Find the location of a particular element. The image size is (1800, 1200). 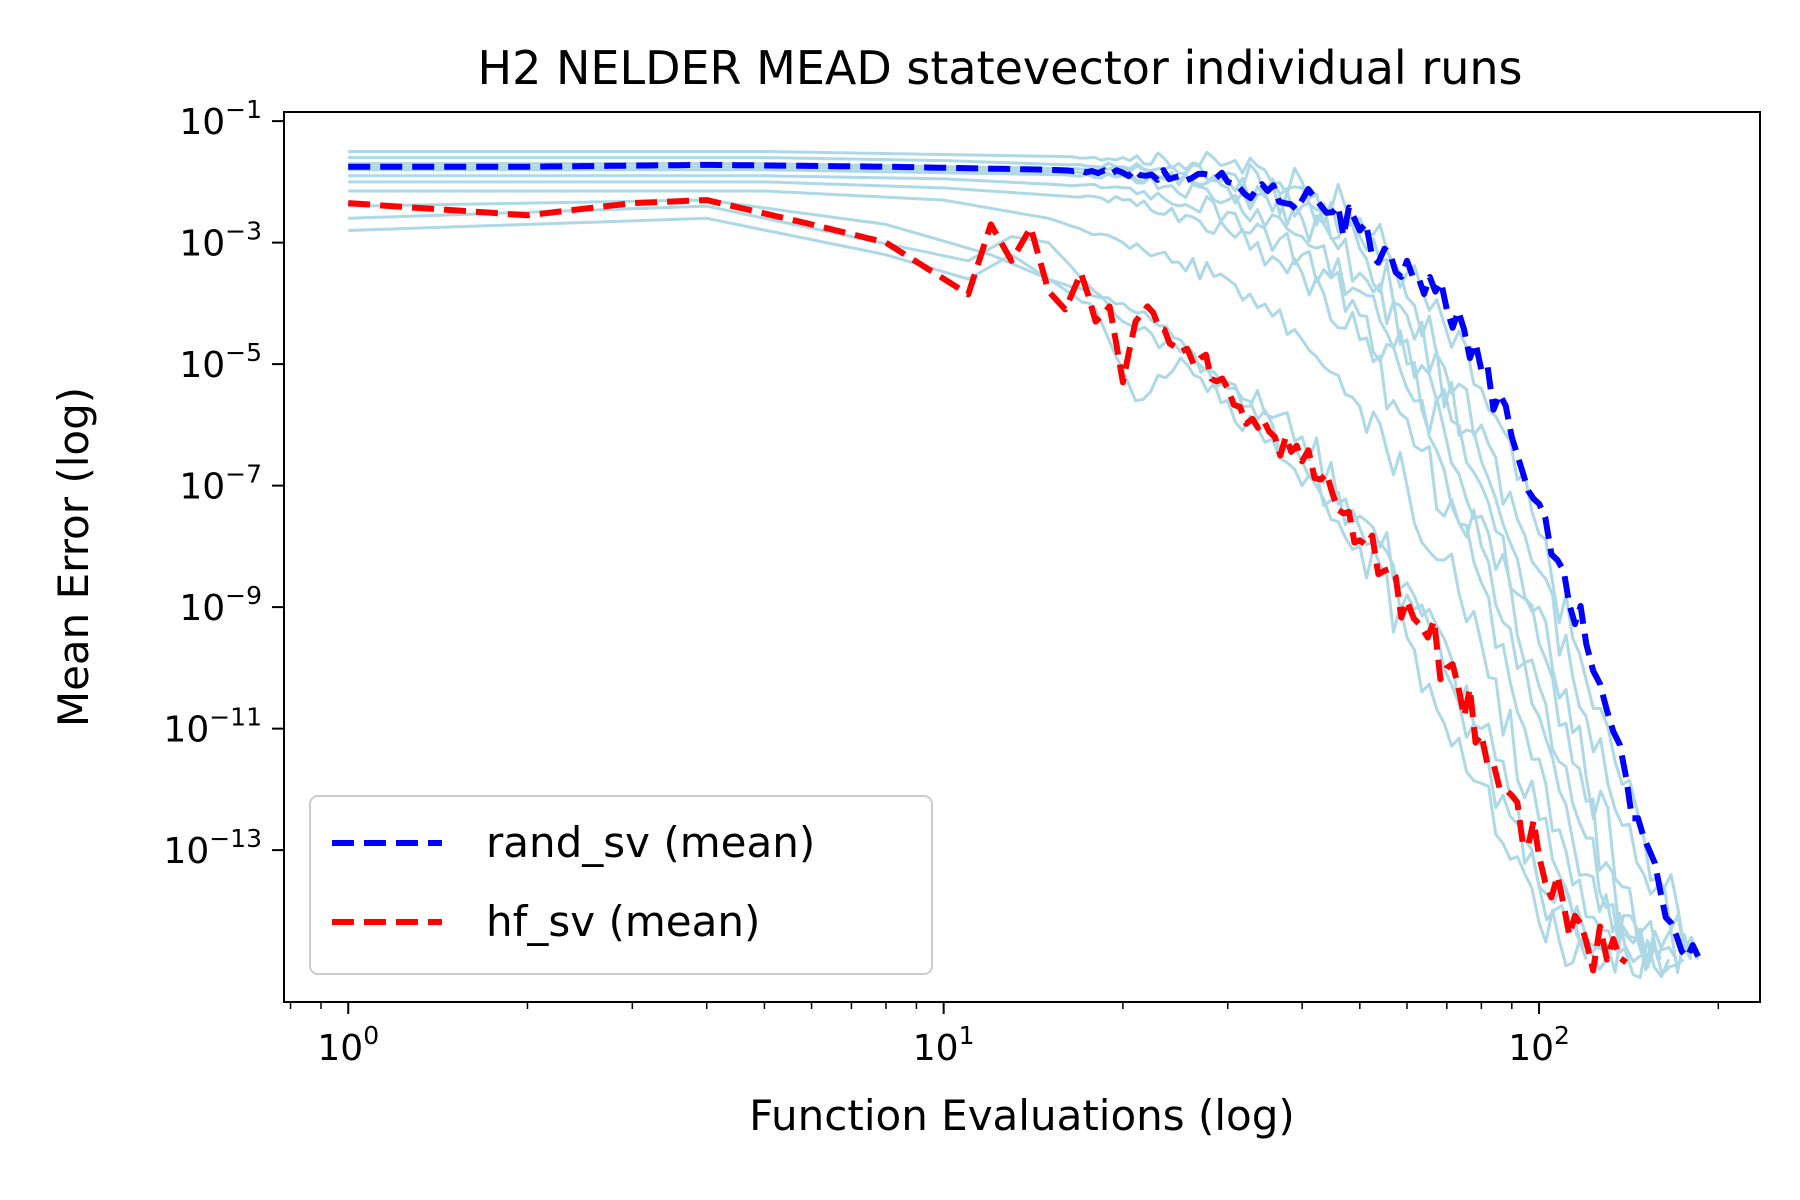

legend-box is located at coordinates (621, 885).